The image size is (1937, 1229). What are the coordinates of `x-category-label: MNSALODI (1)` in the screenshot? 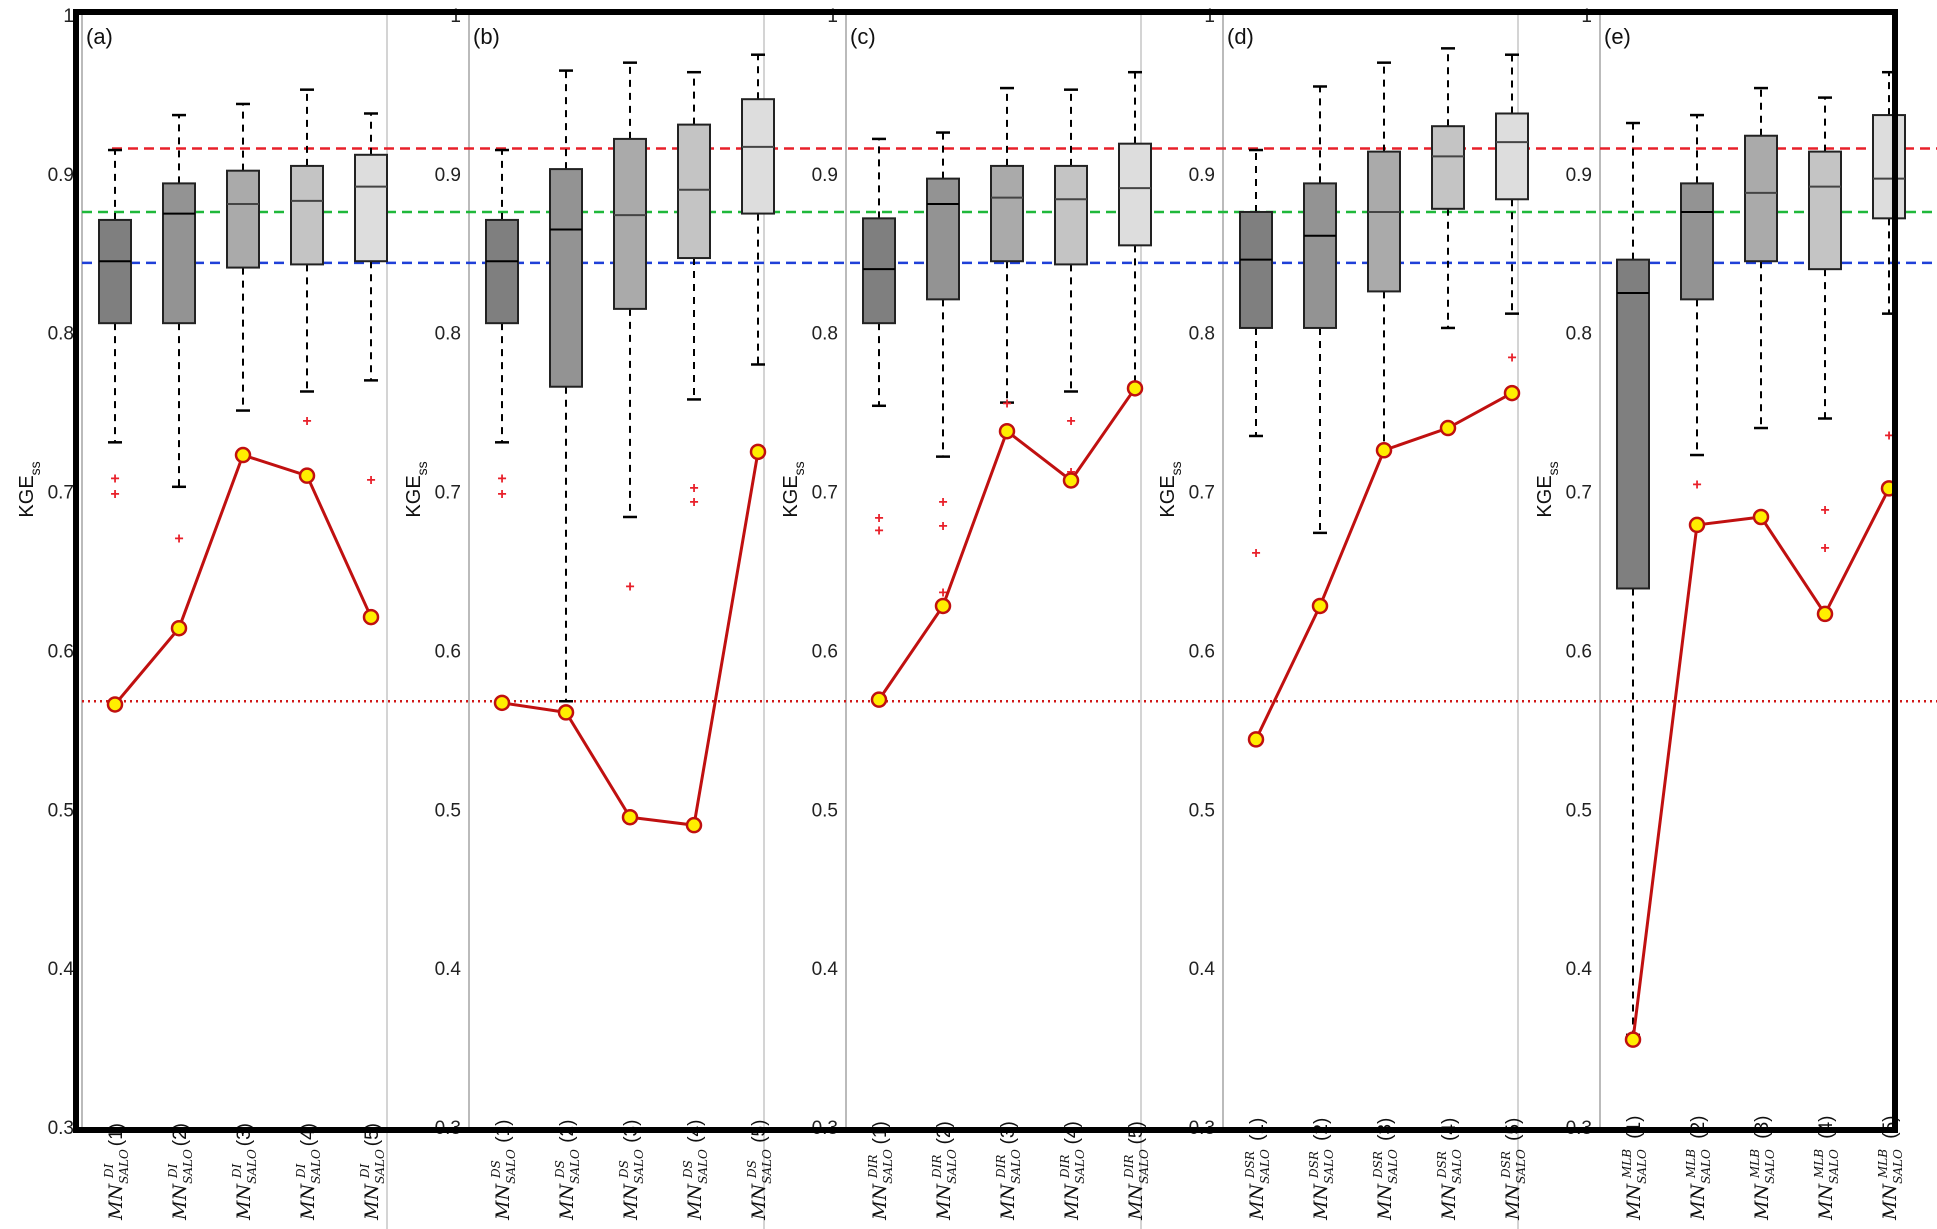 It's located at (116, 1172).